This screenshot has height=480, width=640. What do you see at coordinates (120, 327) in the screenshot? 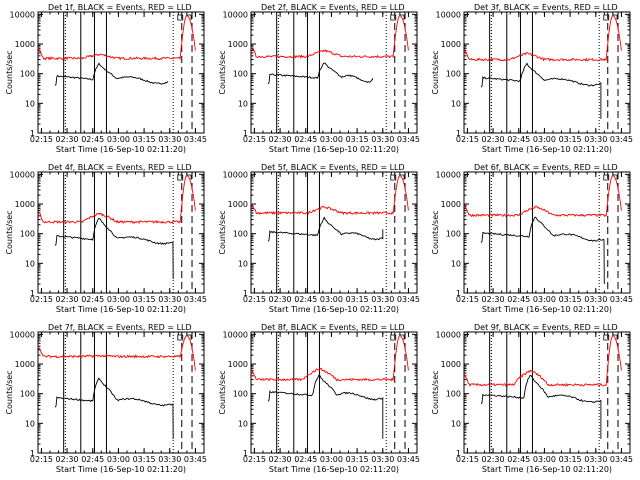
I see `panel-title: Det 7f, BLACK = Events, RED = LLD` at bounding box center [120, 327].